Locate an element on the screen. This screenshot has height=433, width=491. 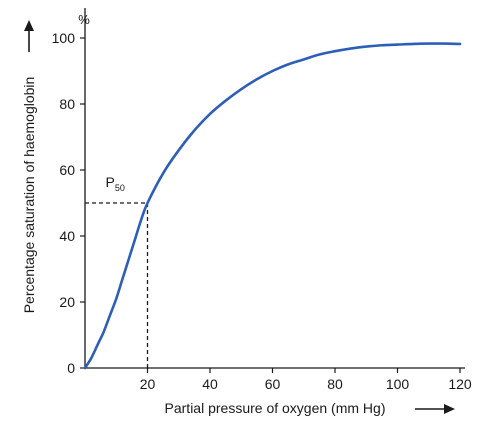
p50-label-main: P is located at coordinates (110, 182).